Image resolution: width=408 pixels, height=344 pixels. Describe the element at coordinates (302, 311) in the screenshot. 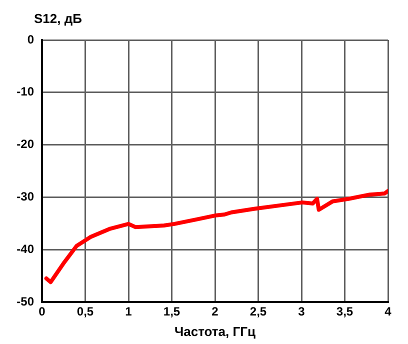

I see `x-tick-label: 3` at that location.